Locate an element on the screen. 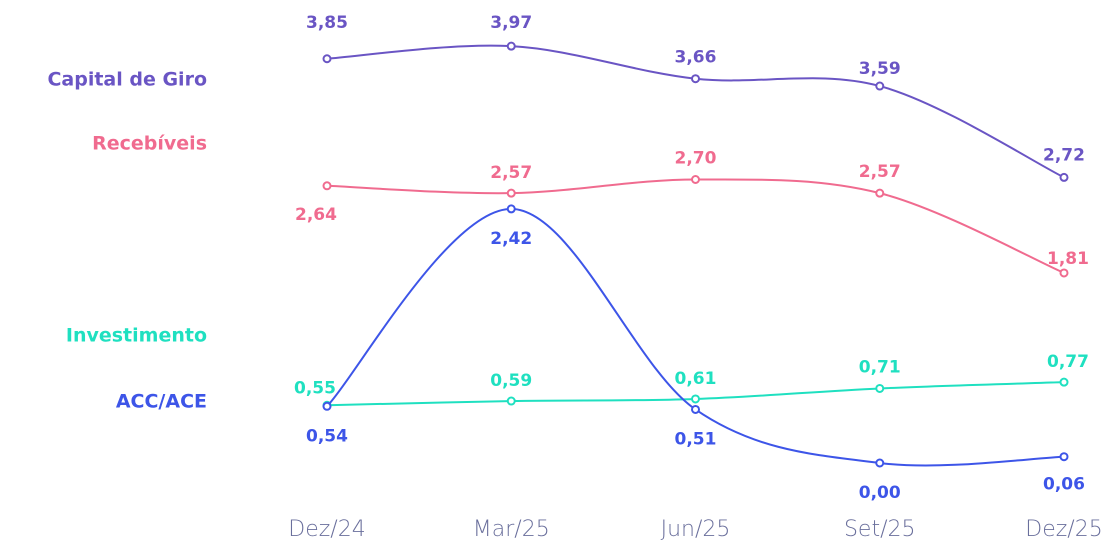 This screenshot has width=1112, height=545. value-label: 2,70 is located at coordinates (696, 159).